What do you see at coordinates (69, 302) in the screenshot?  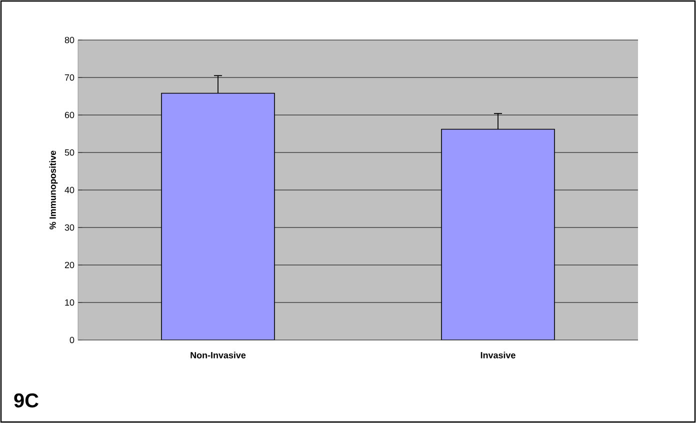 I see `y-tick-label: 10` at bounding box center [69, 302].